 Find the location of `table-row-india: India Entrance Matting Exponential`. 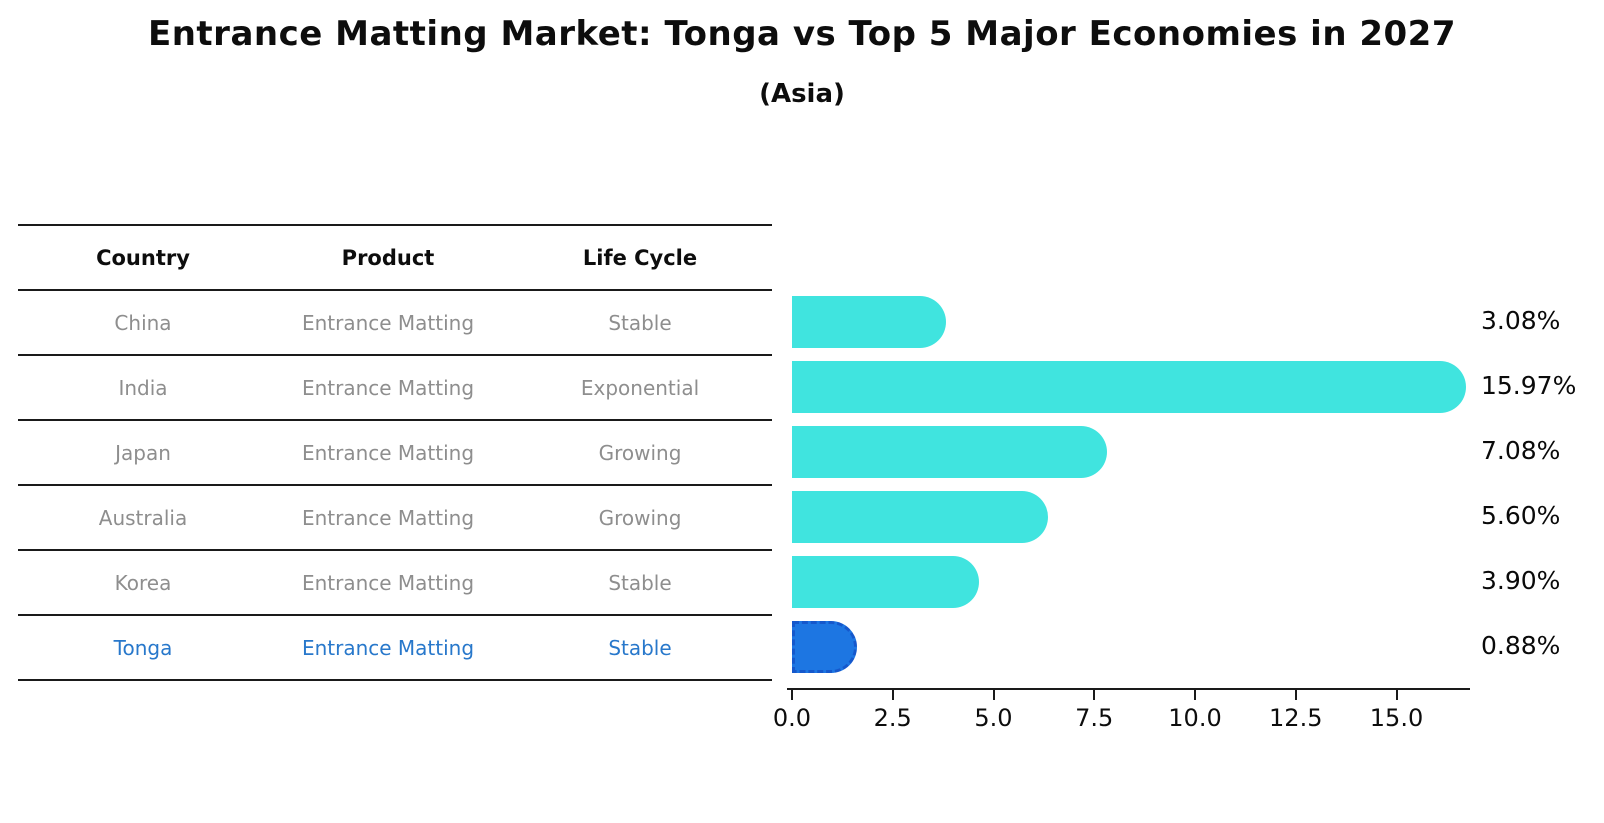

table-row-india: India Entrance Matting Exponential is located at coordinates (395, 388).